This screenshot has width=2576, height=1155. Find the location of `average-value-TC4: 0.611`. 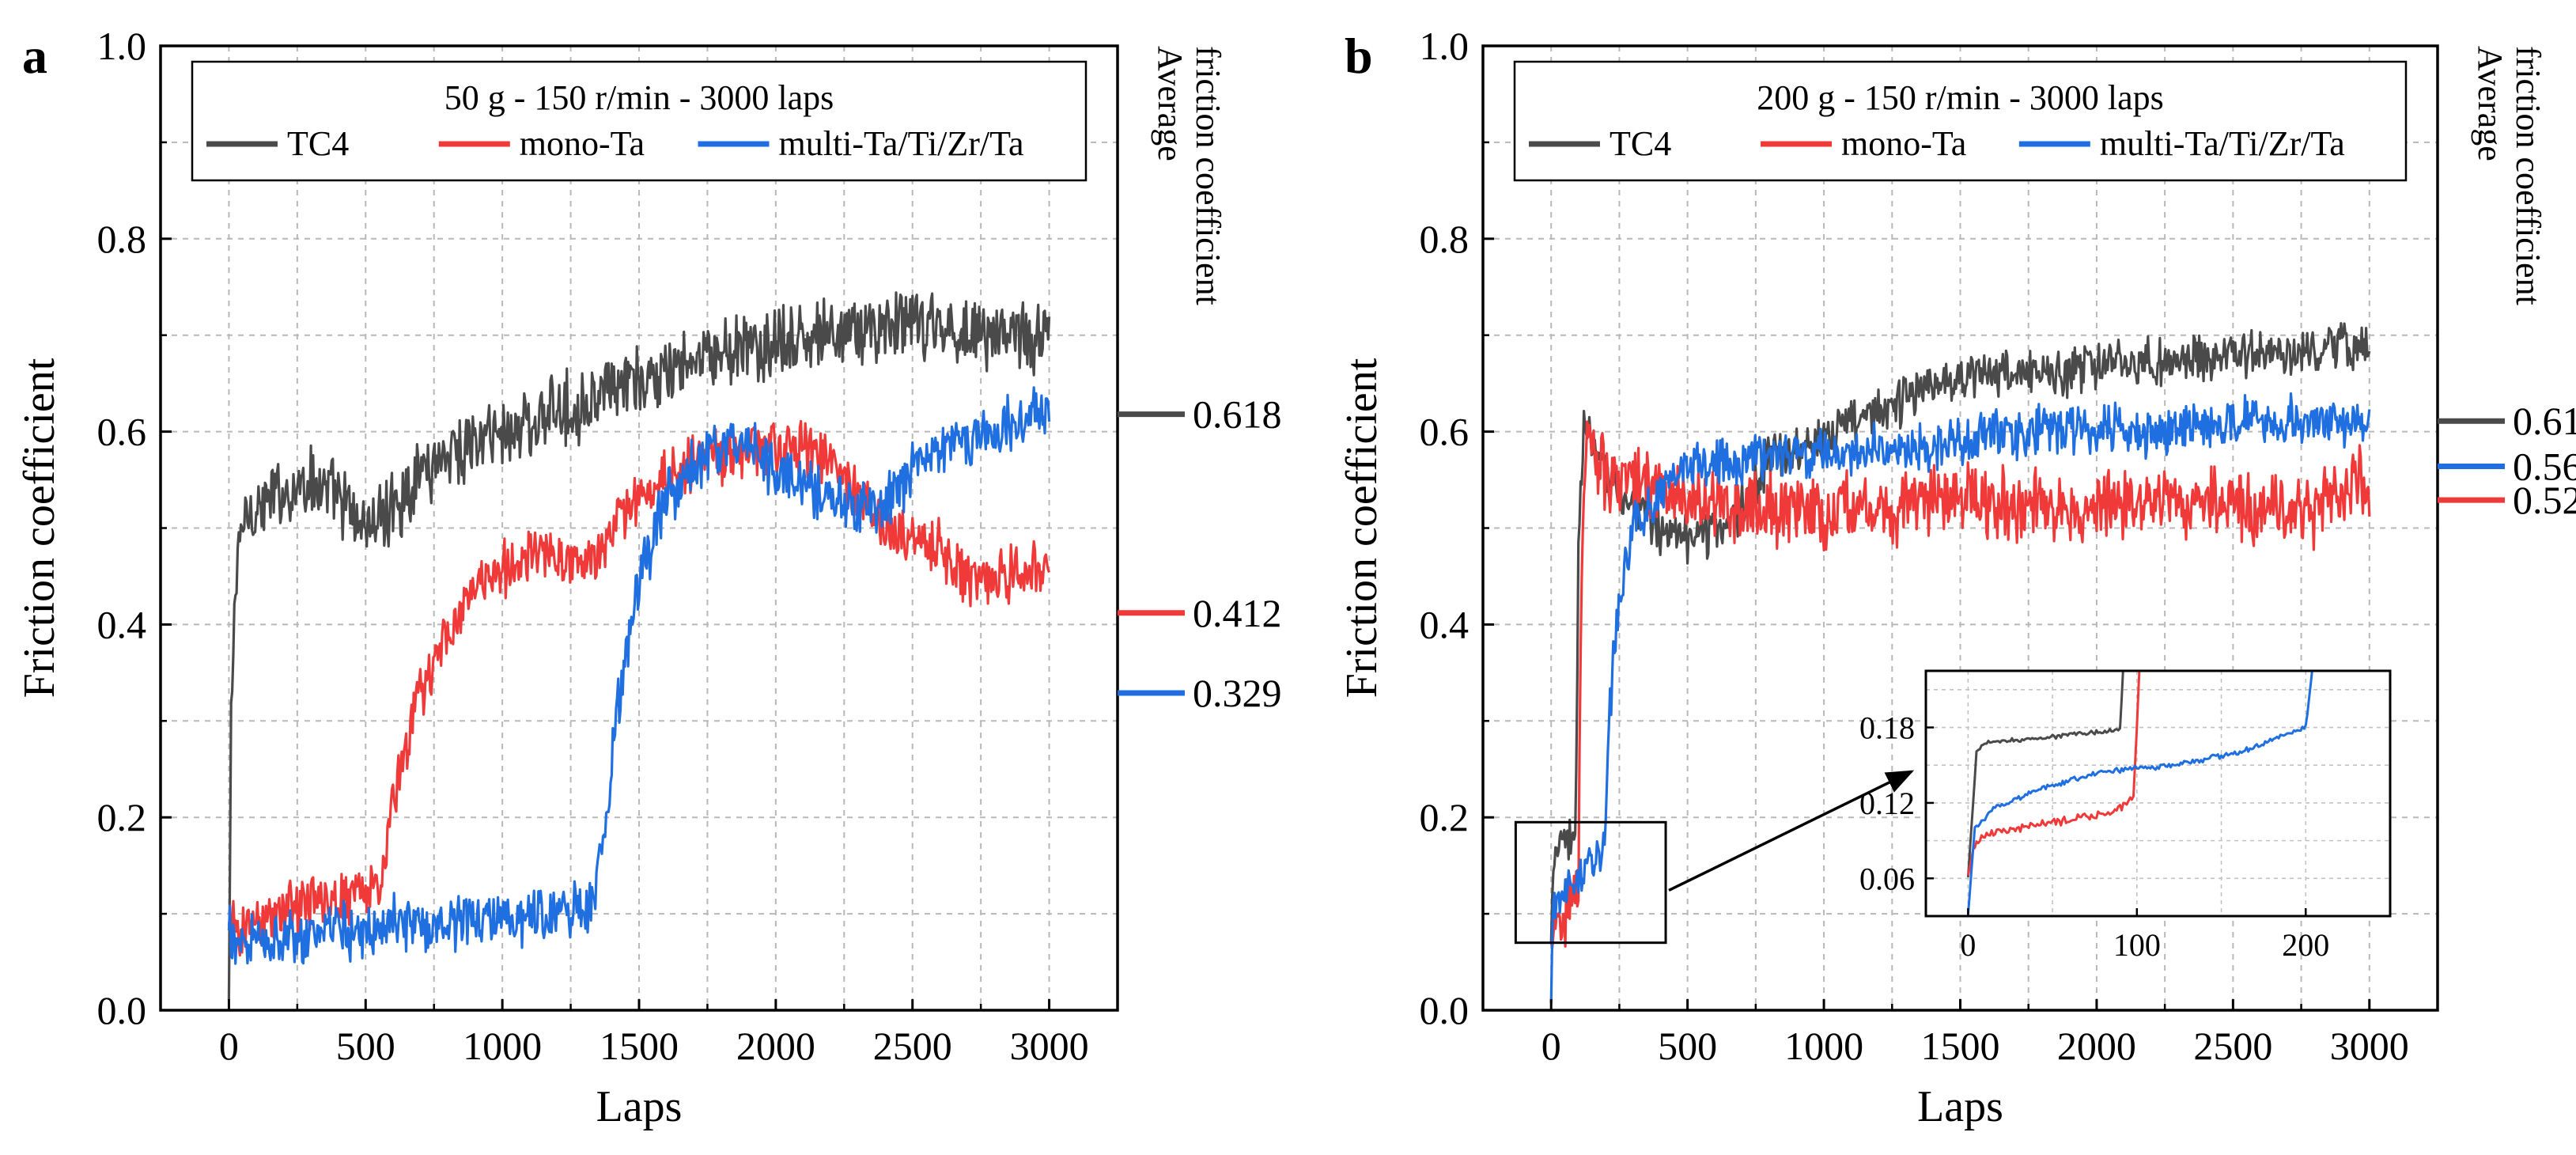

average-value-TC4: 0.611 is located at coordinates (2545, 421).